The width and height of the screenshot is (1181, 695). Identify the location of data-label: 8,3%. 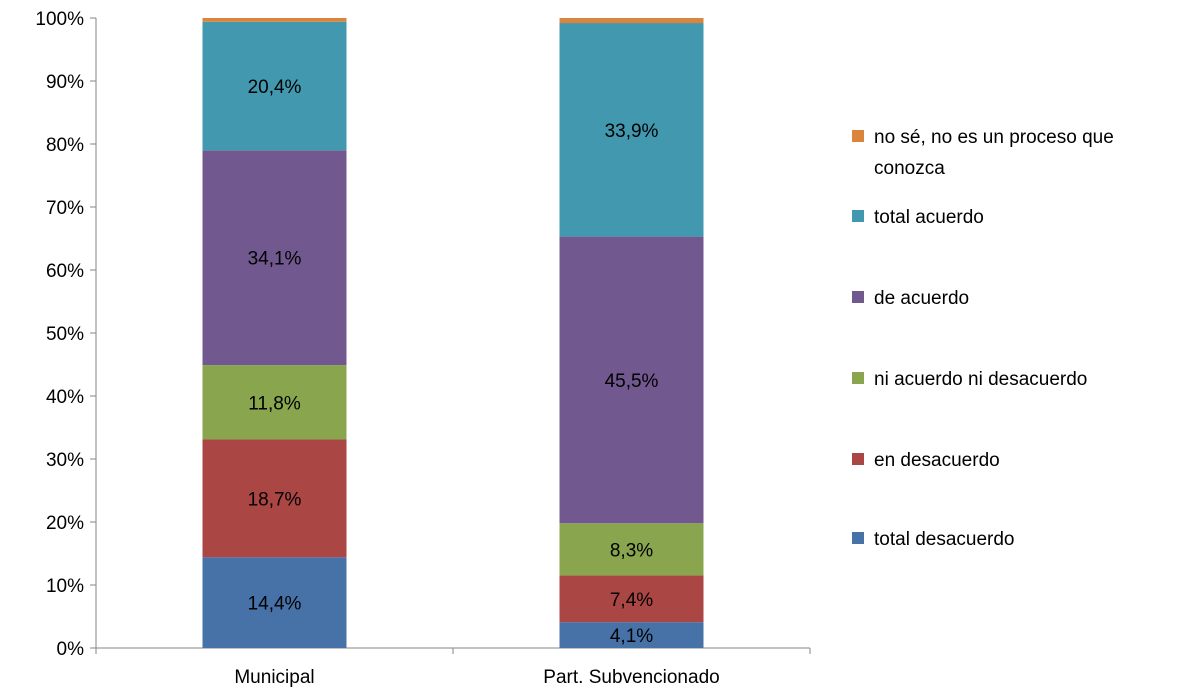
(631, 550).